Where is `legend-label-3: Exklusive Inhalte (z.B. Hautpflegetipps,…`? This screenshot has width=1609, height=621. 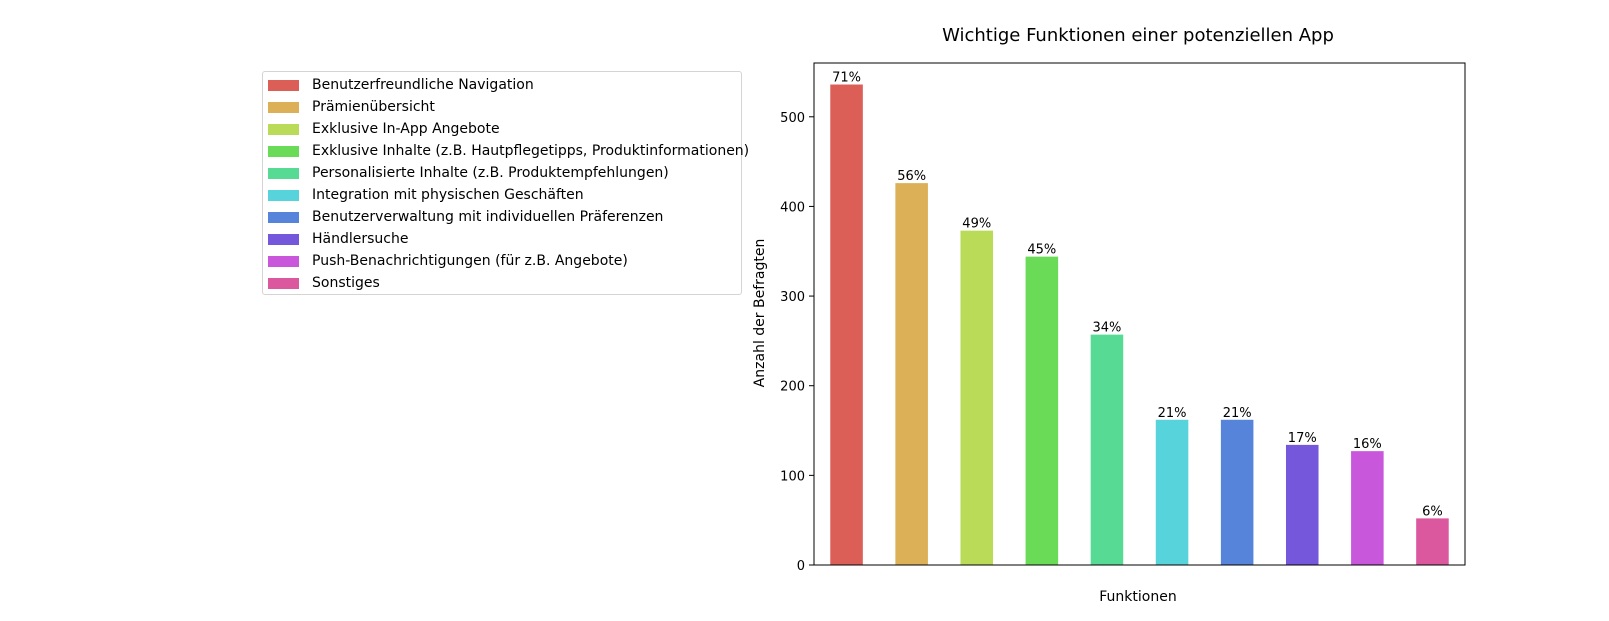
legend-label-3: Exklusive Inhalte (z.B. Hautpflegetipps,… is located at coordinates (531, 151).